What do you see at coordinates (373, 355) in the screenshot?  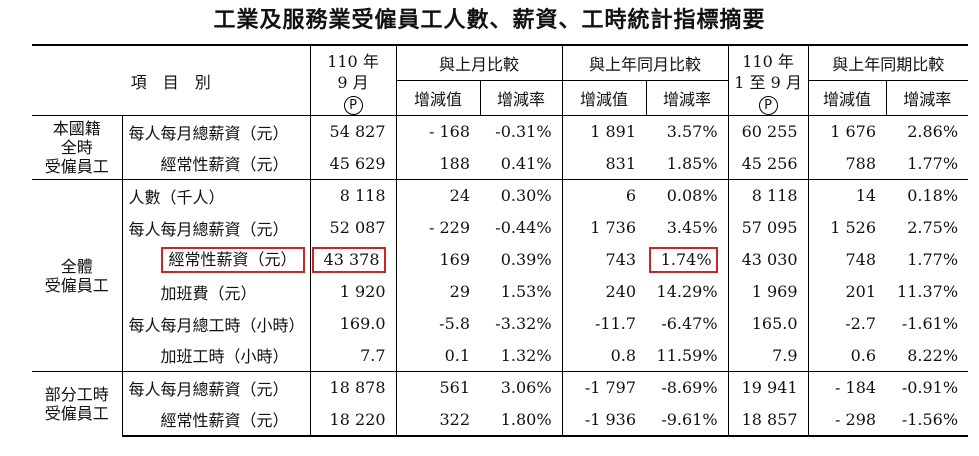 I see `value-text: 7.7` at bounding box center [373, 355].